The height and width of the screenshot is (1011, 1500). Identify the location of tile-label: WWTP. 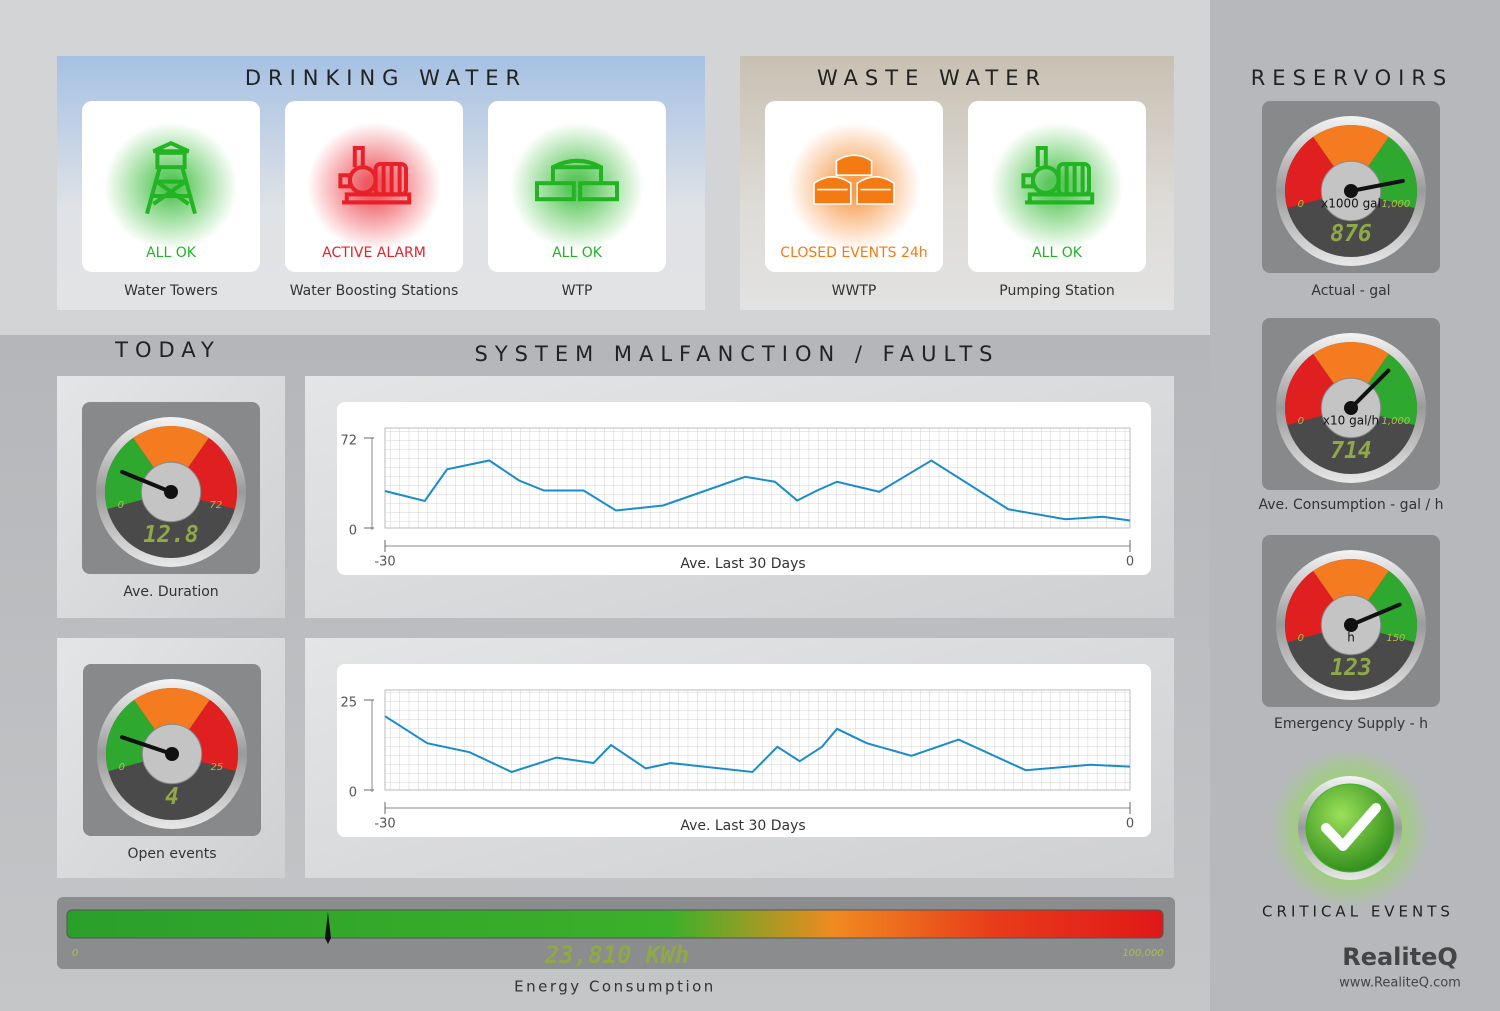
(854, 291).